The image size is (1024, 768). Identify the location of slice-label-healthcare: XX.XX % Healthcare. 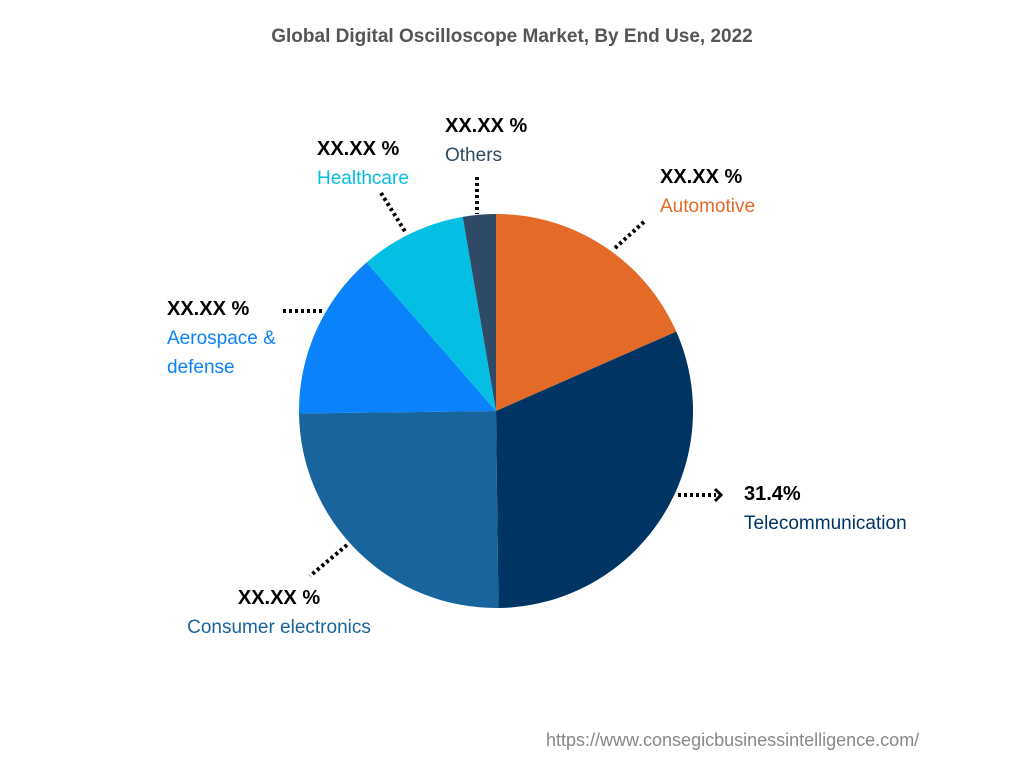
(363, 164).